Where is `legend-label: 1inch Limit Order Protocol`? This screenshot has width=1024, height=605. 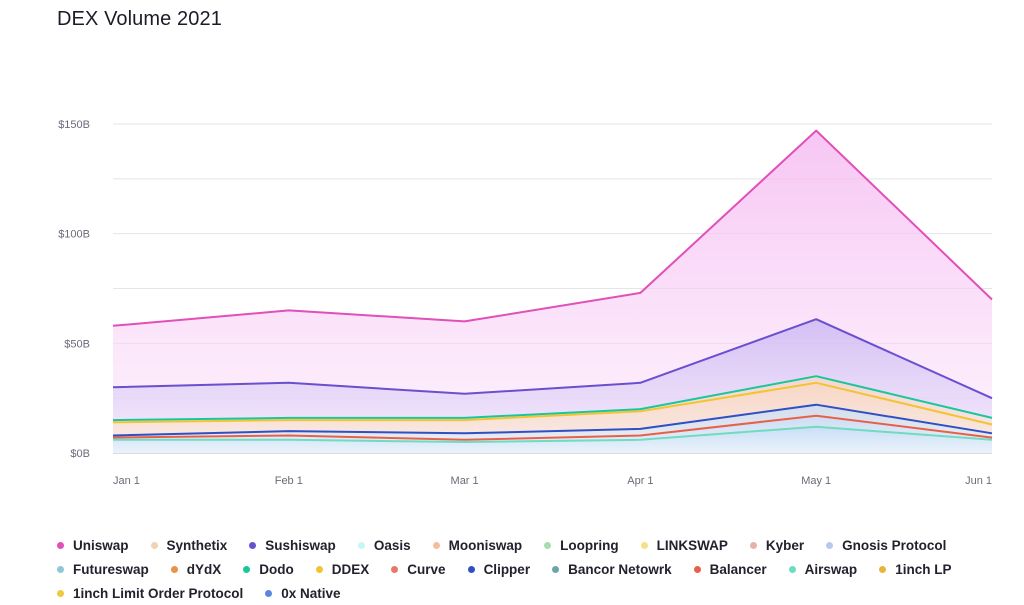 legend-label: 1inch Limit Order Protocol is located at coordinates (158, 593).